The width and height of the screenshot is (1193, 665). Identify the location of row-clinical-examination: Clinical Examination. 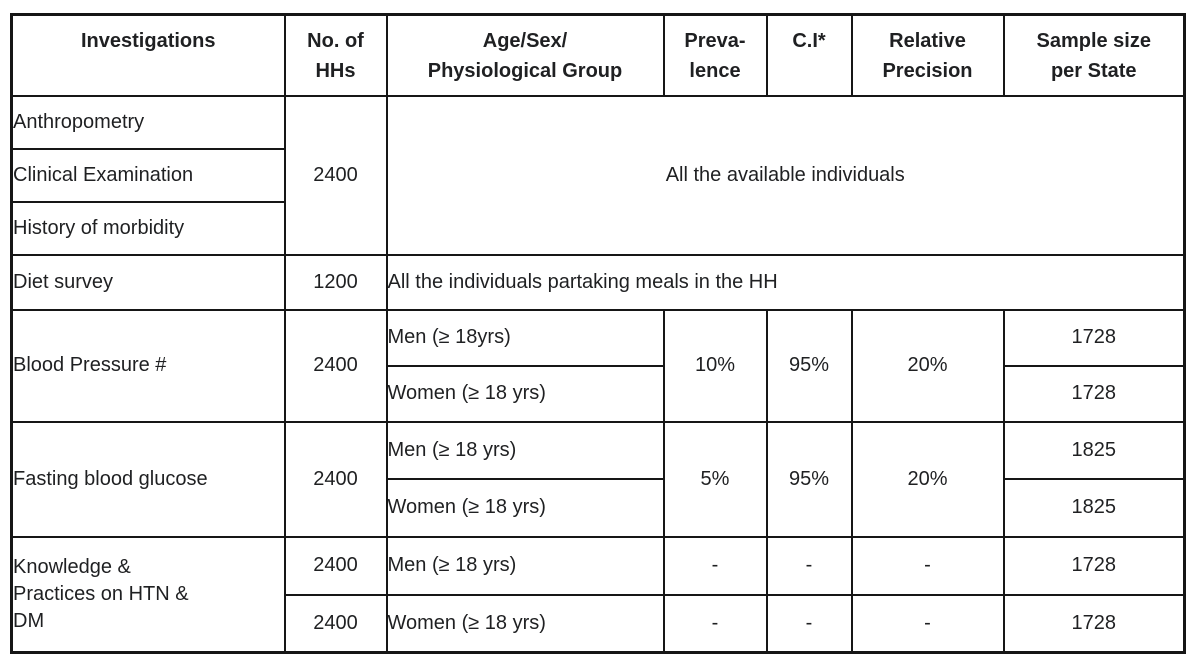
(597, 175).